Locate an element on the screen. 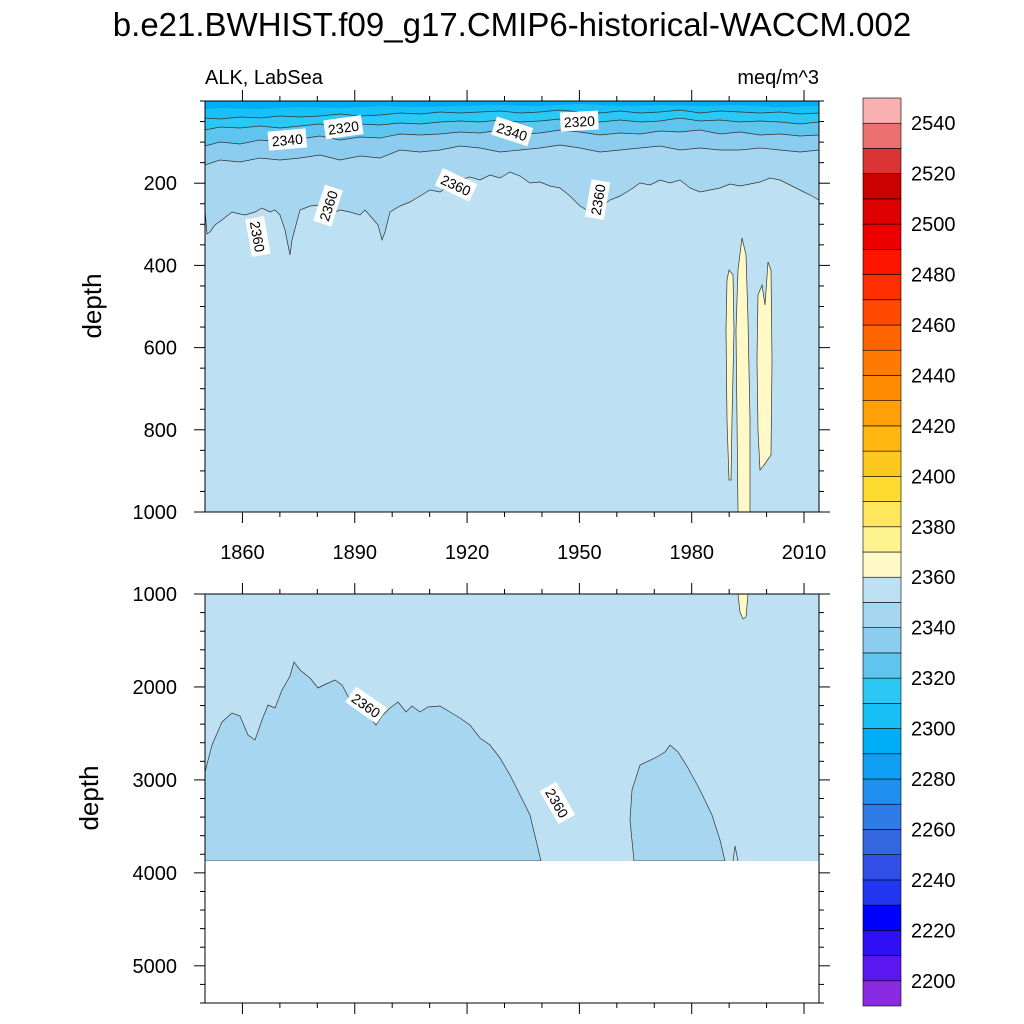 This screenshot has height=1024, width=1024. lower-ylabel: depth is located at coordinates (89, 797).